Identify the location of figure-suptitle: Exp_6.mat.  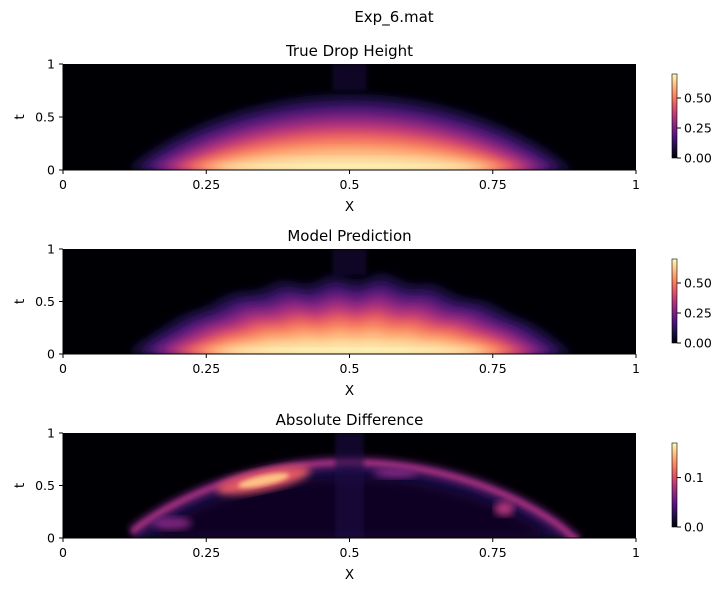
(393, 17).